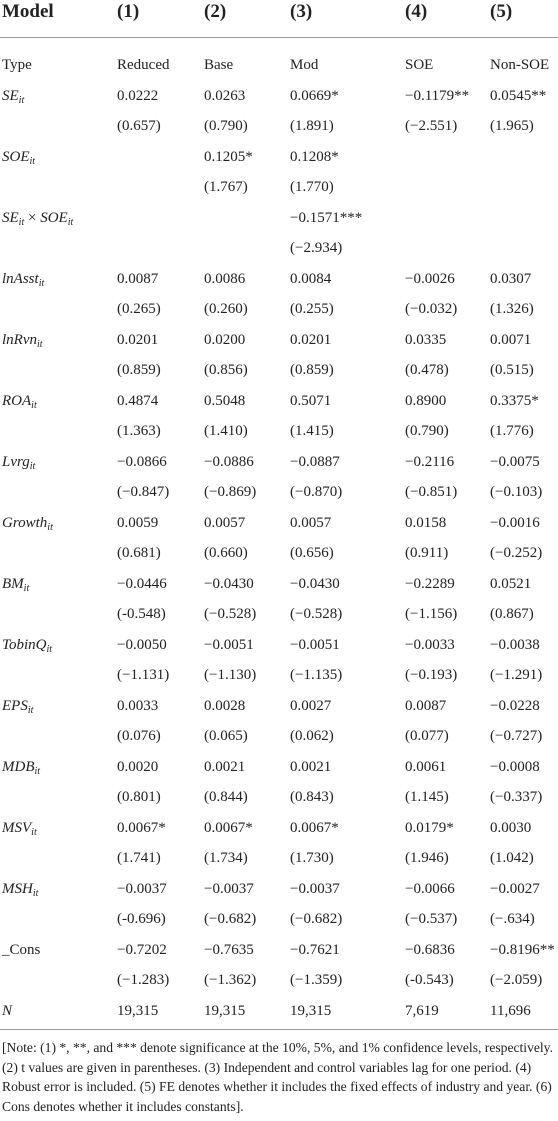 The width and height of the screenshot is (558, 1121). What do you see at coordinates (518, 95) in the screenshot?
I see `table-cell: 0.0545**` at bounding box center [518, 95].